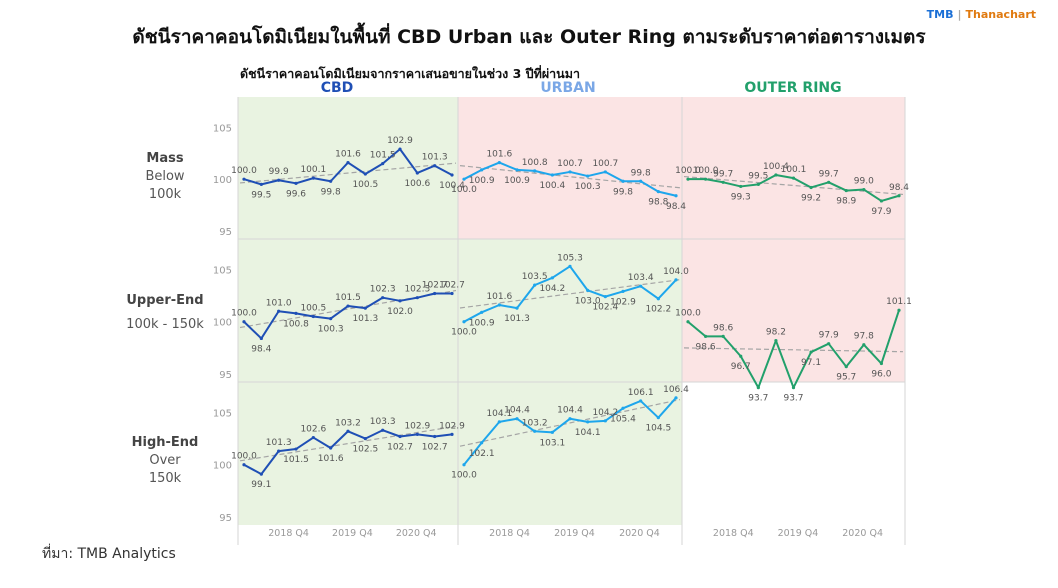  What do you see at coordinates (641, 278) in the screenshot?
I see `data-label: 103.4` at bounding box center [641, 278].